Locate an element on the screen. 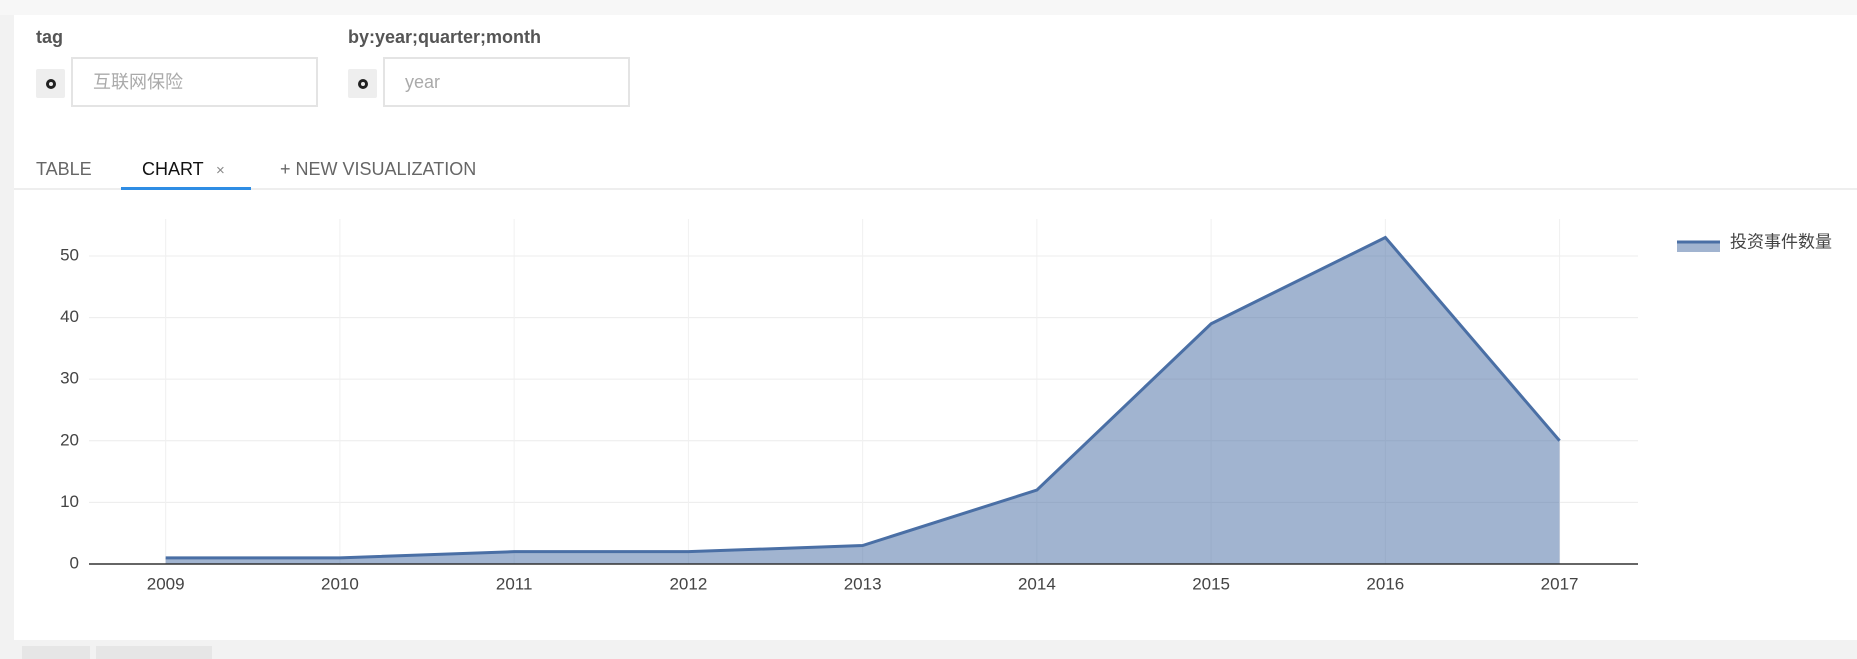 The image size is (1857, 659). text-input: 互联网保险 is located at coordinates (194, 82).